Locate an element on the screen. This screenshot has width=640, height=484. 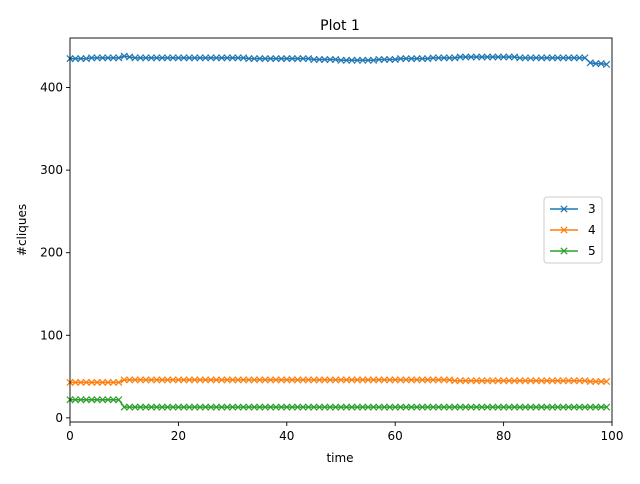
y-tick-label: 0 is located at coordinates (59, 418).